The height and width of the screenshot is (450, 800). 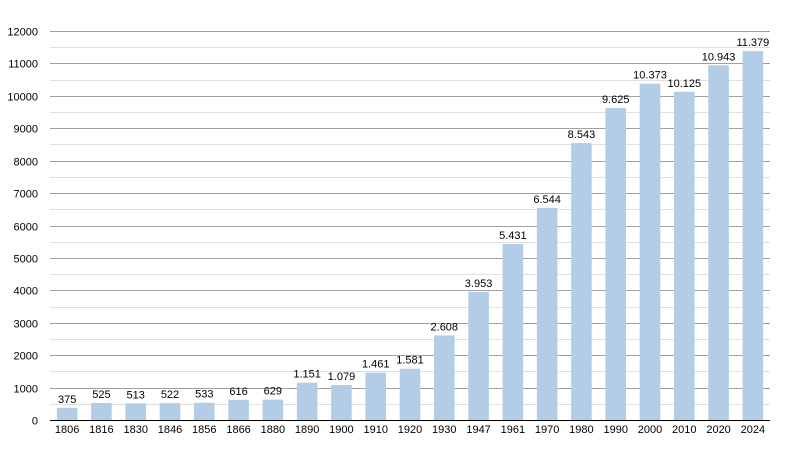 What do you see at coordinates (26, 357) in the screenshot?
I see `y-tick-label: 2000` at bounding box center [26, 357].